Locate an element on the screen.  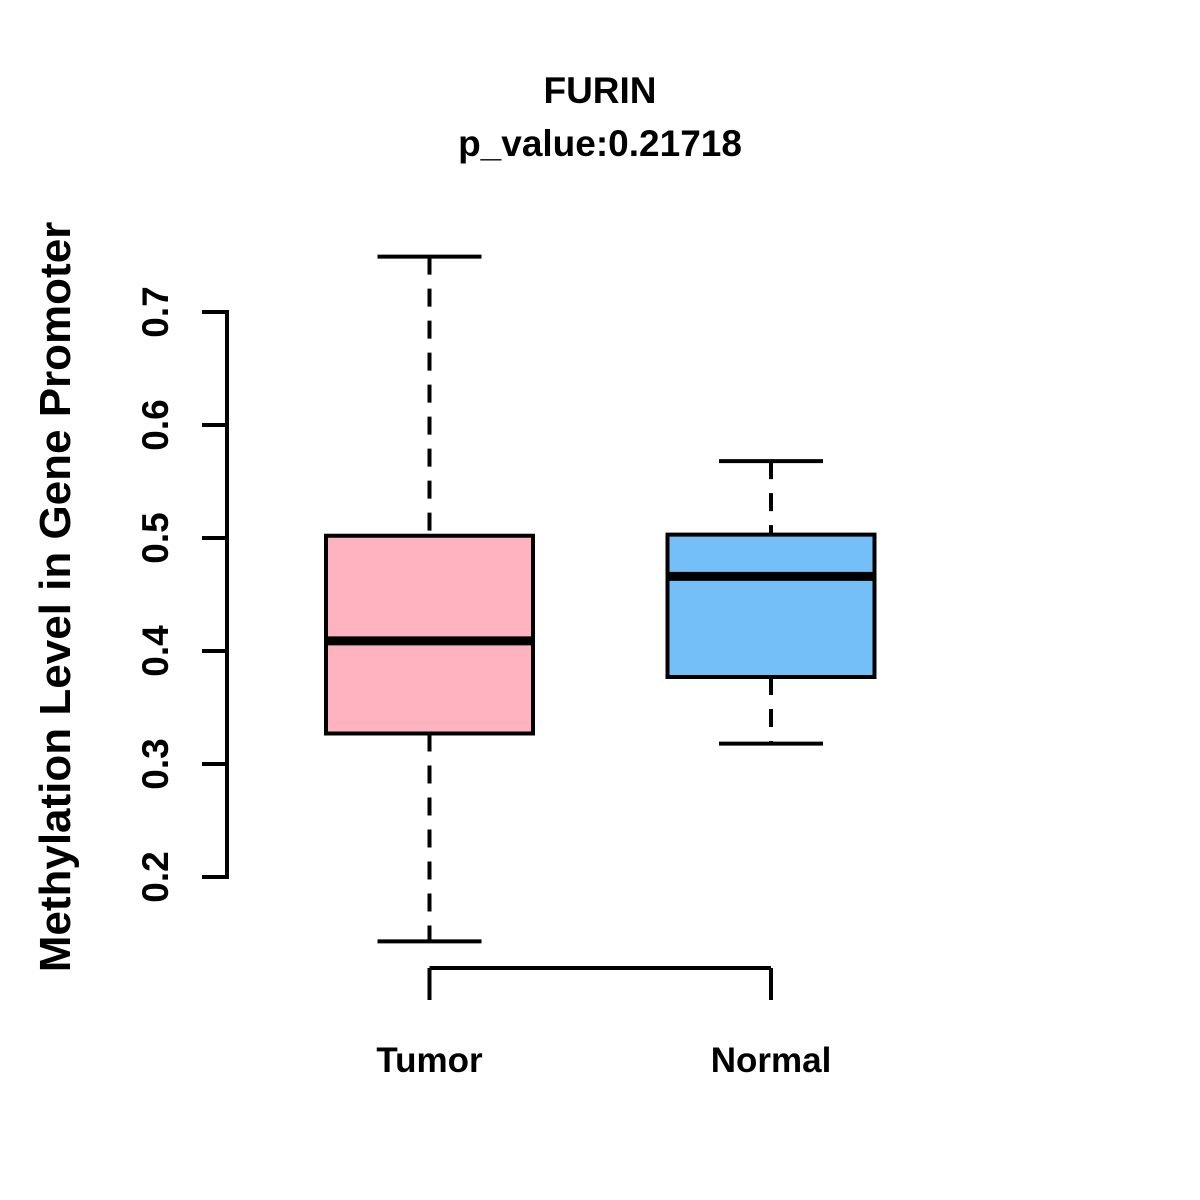
x-axis-label-tumor: Tumor is located at coordinates (429, 1060).